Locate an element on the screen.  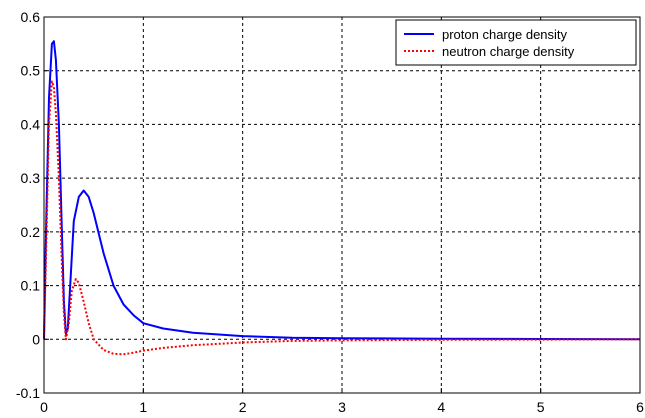
x-tick-label: 1 is located at coordinates (143, 407).